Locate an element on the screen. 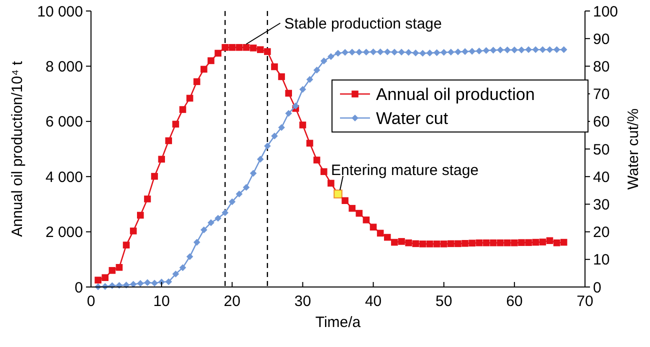 This screenshot has width=650, height=347. y2-tick-label: 30 is located at coordinates (601, 205).